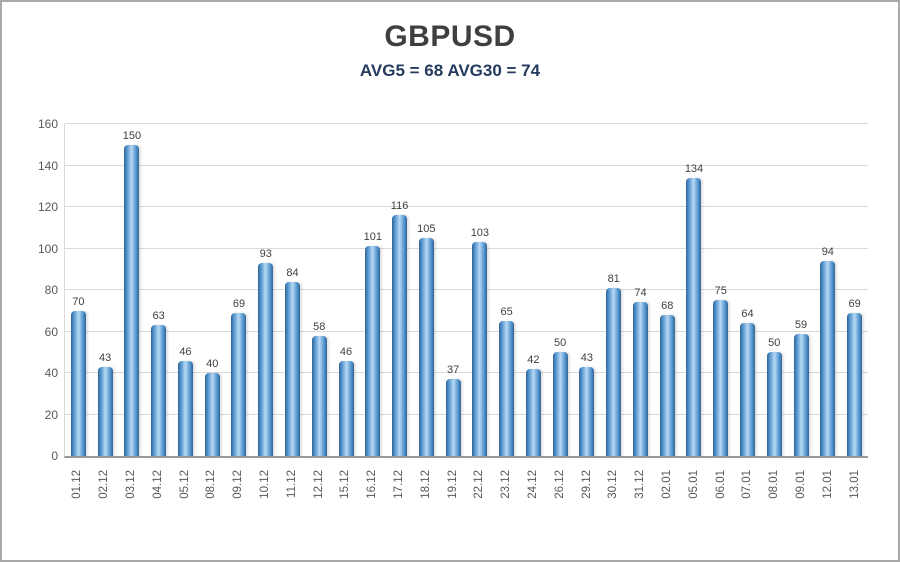 The width and height of the screenshot is (900, 562). What do you see at coordinates (78, 383) in the screenshot?
I see `bar-01.12` at bounding box center [78, 383].